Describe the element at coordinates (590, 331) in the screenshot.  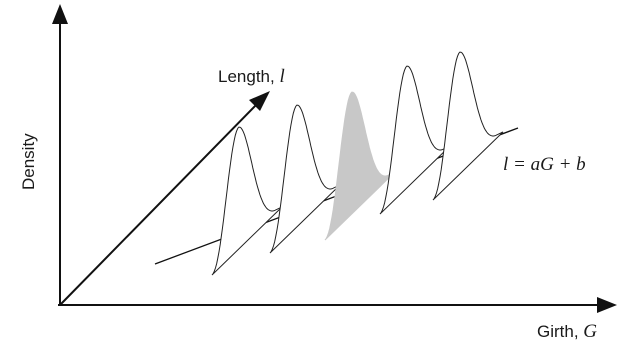
I see `x-axis-variable: G` at that location.